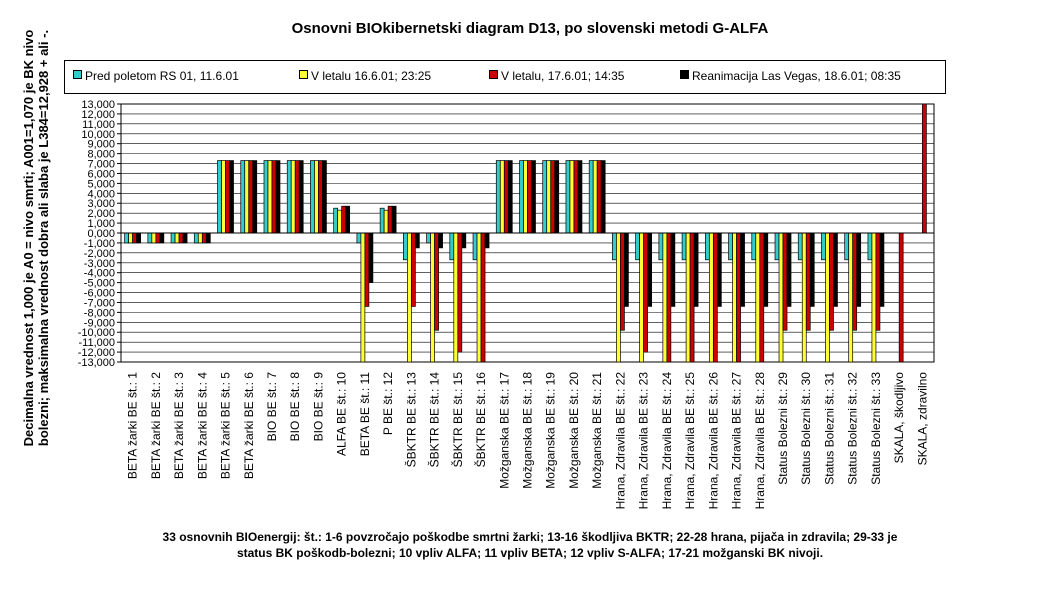 The width and height of the screenshot is (1060, 600). I want to click on y-tick-label: 5,000, so click(101, 184).